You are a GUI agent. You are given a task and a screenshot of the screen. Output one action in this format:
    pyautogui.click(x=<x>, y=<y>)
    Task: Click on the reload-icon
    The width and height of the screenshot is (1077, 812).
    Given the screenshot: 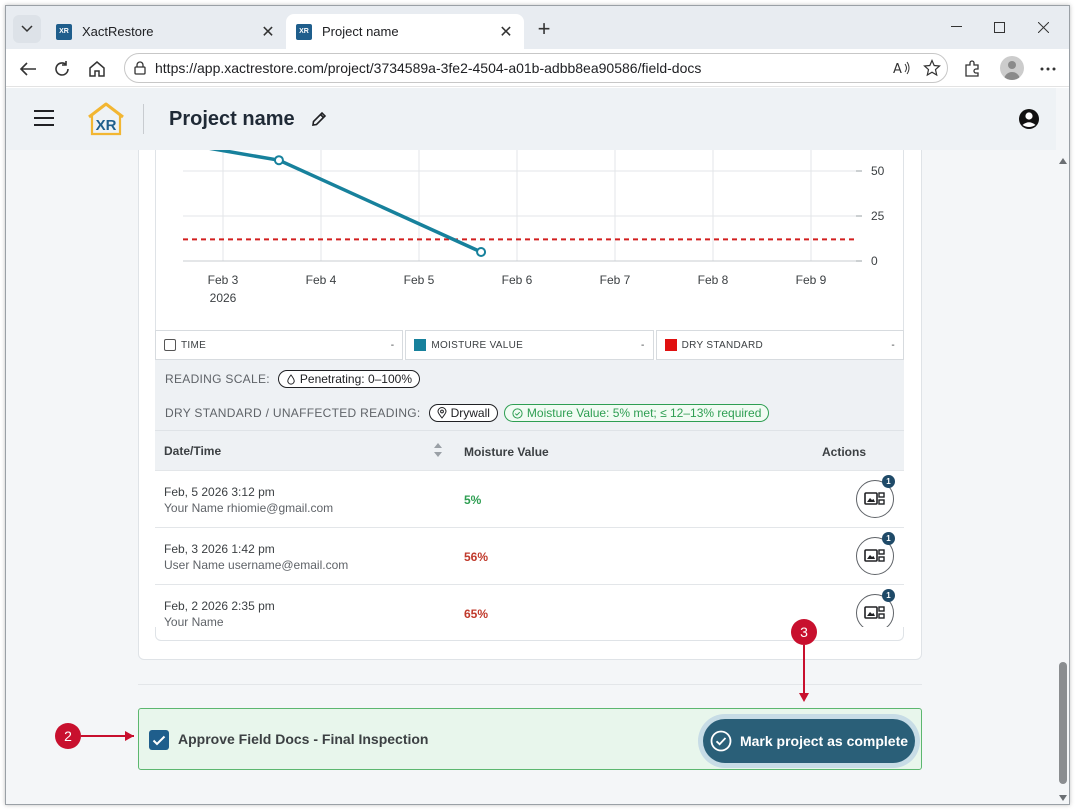 What is the action you would take?
    pyautogui.click(x=62, y=68)
    